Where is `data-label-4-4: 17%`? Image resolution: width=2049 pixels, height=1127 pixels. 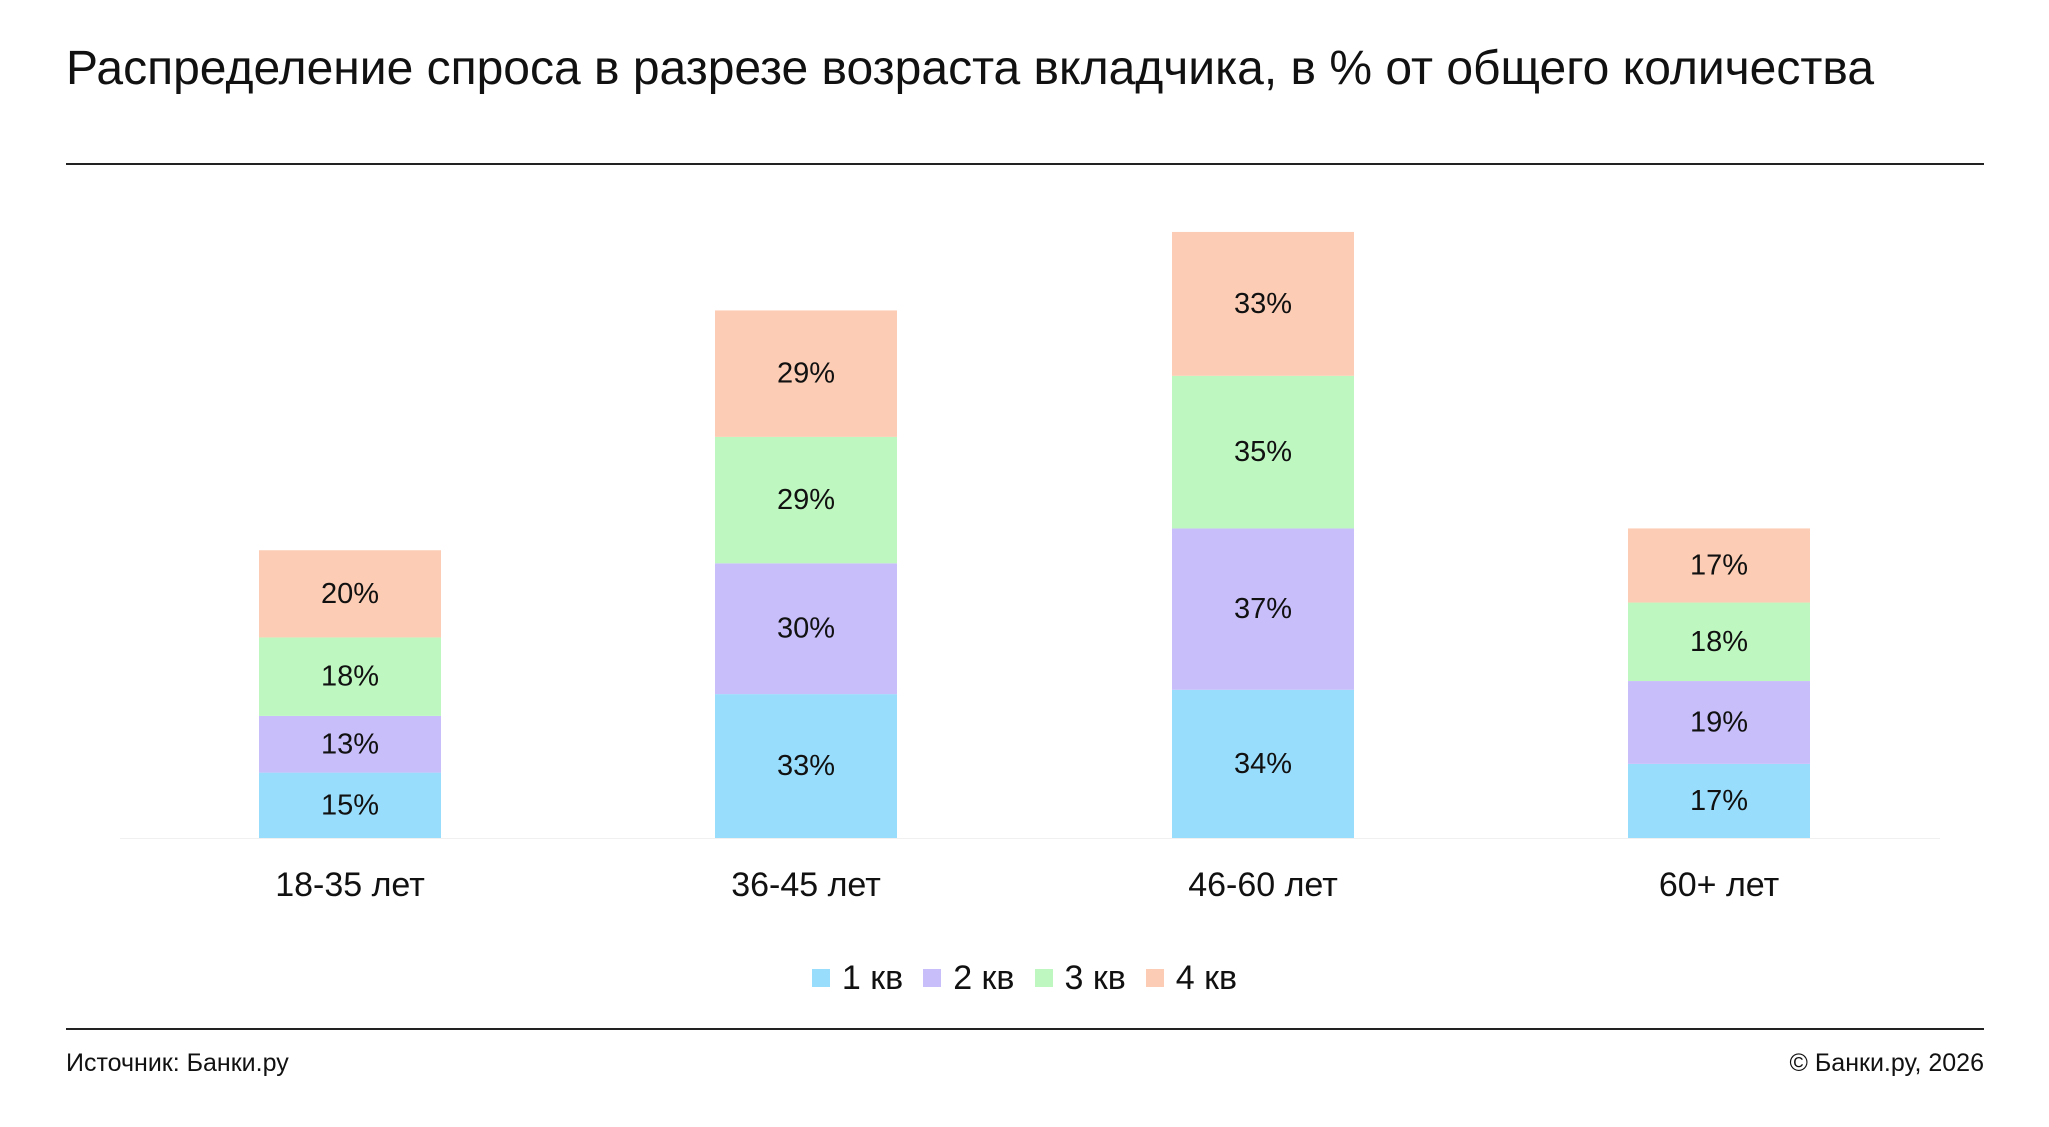 data-label-4-4: 17% is located at coordinates (1719, 566).